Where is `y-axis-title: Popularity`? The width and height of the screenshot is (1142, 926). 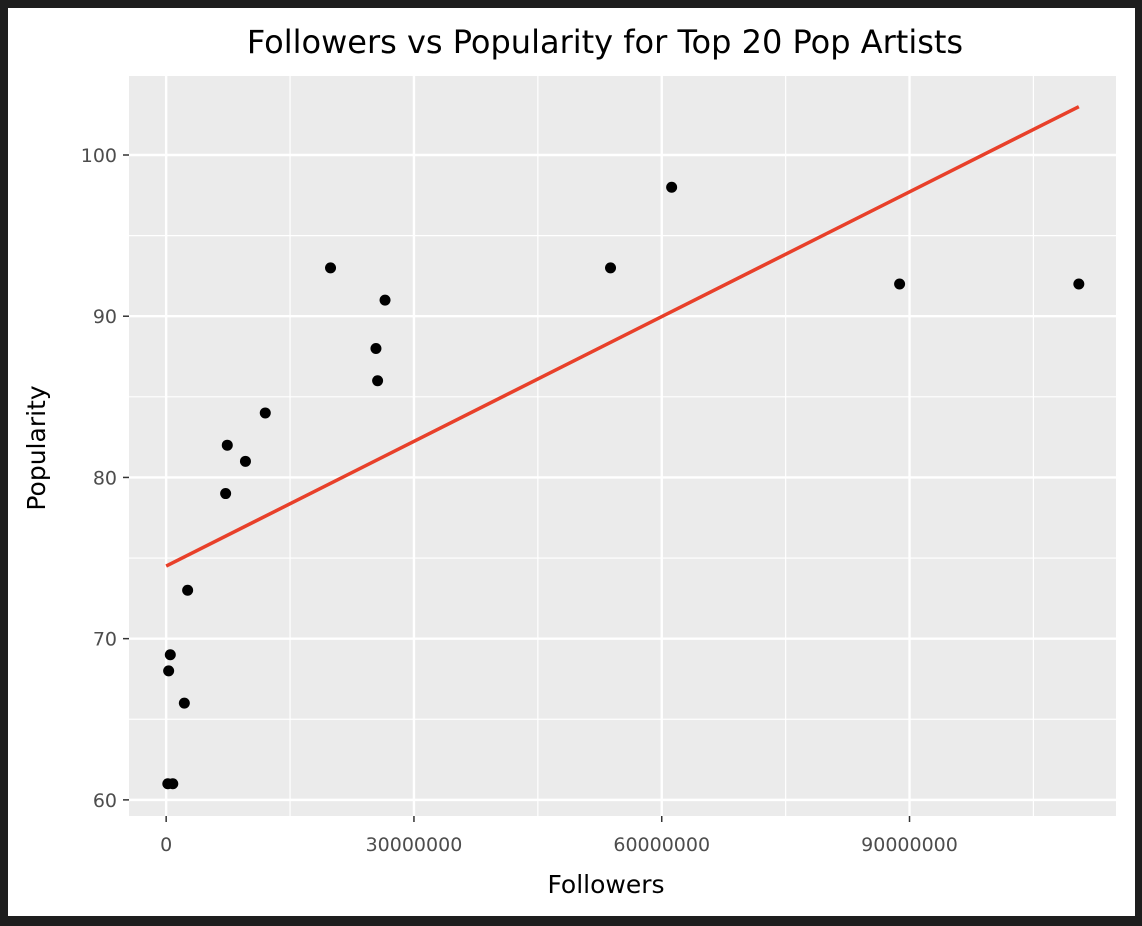
y-axis-title: Popularity is located at coordinates (36, 447).